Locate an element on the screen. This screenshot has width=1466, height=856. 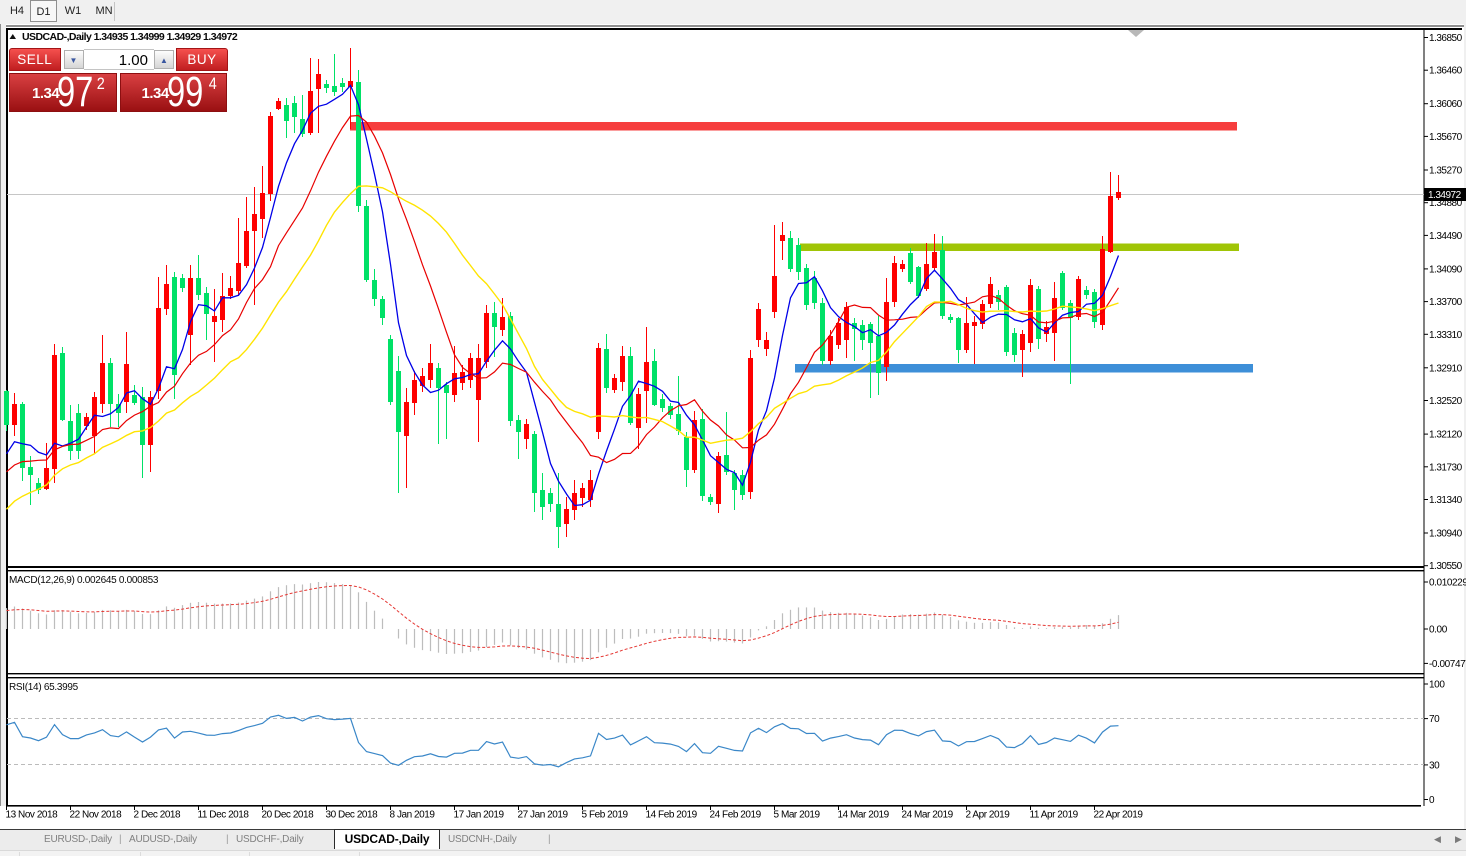
svg-text: 24 Feb 2019 is located at coordinates (736, 815).